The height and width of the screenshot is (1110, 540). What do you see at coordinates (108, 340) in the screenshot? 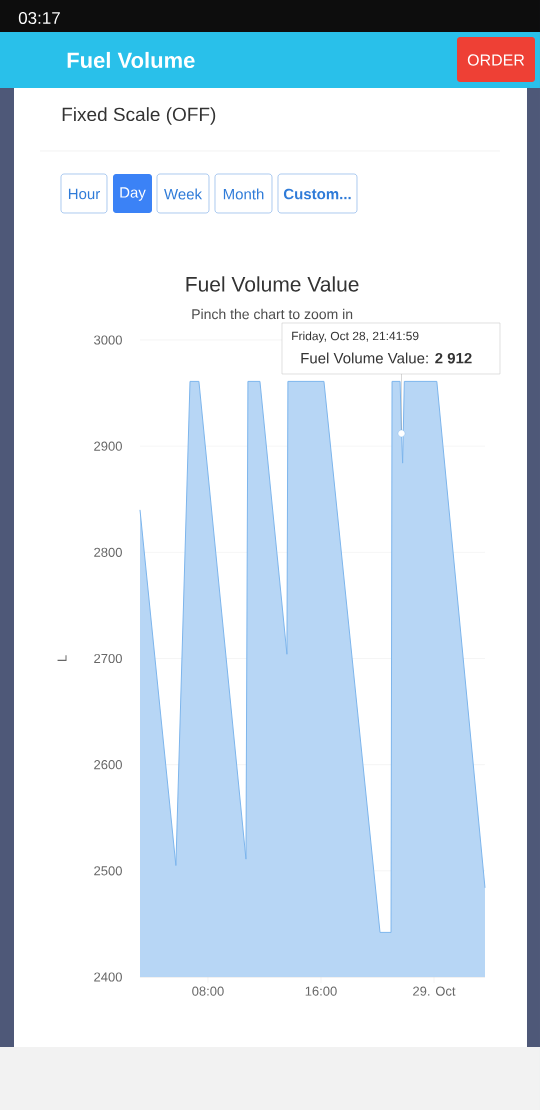
I see `y-tick-label: 3000` at bounding box center [108, 340].